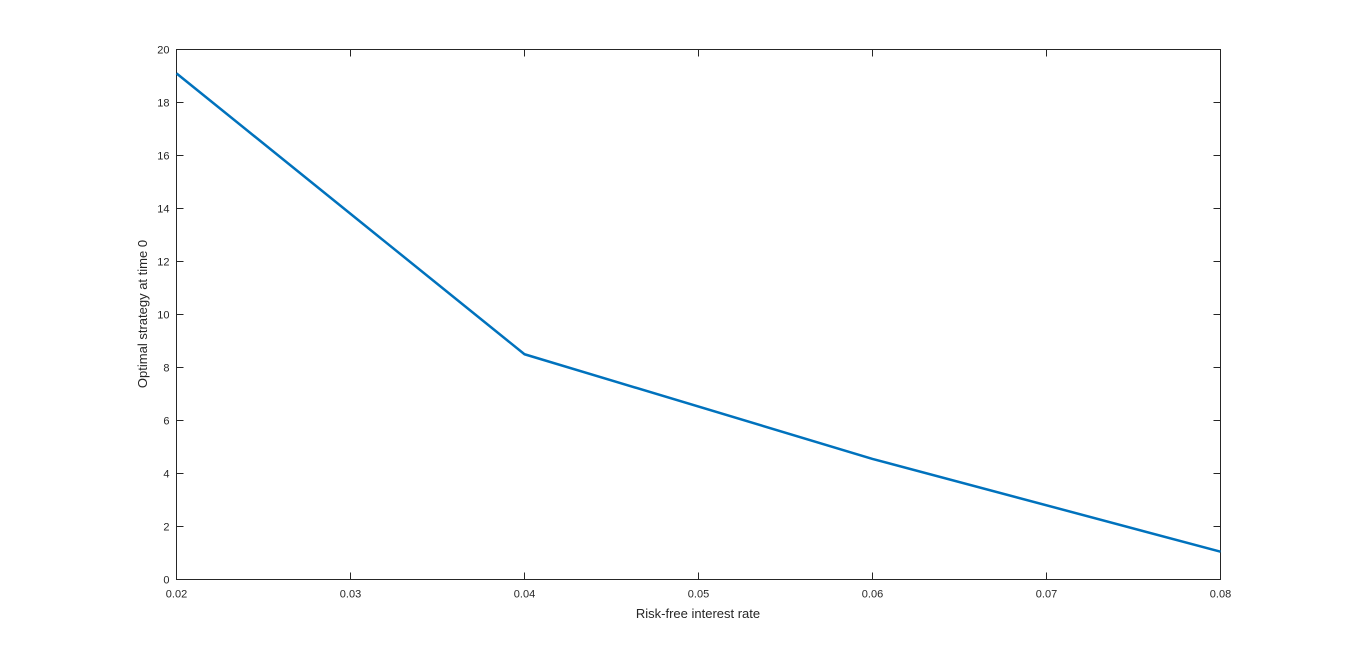  I want to click on y-tick-label: 10, so click(163, 316).